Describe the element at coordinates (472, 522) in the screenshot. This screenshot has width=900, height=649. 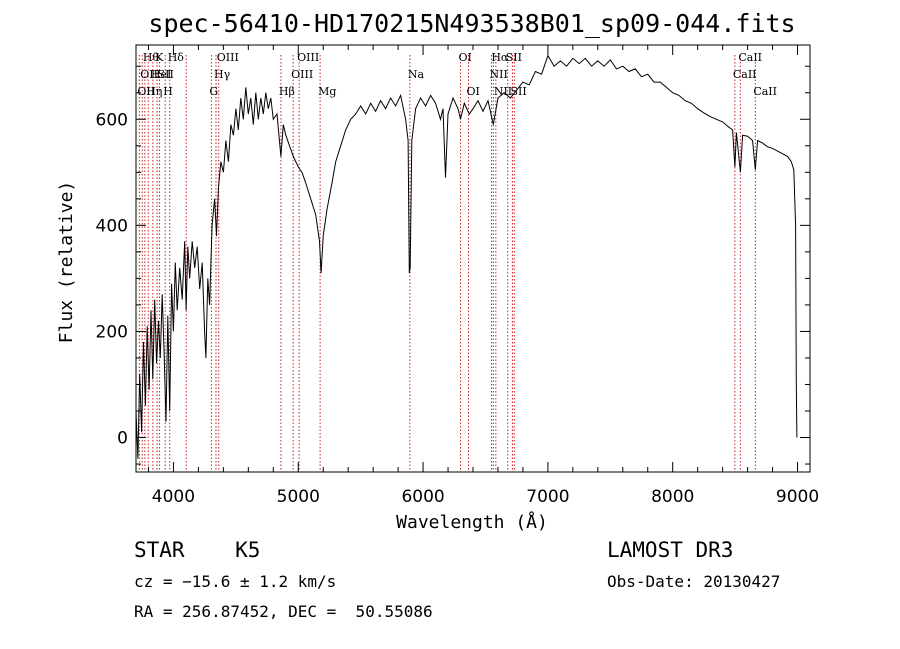
I see `x-axis-label: Wavelength (Å)` at that location.